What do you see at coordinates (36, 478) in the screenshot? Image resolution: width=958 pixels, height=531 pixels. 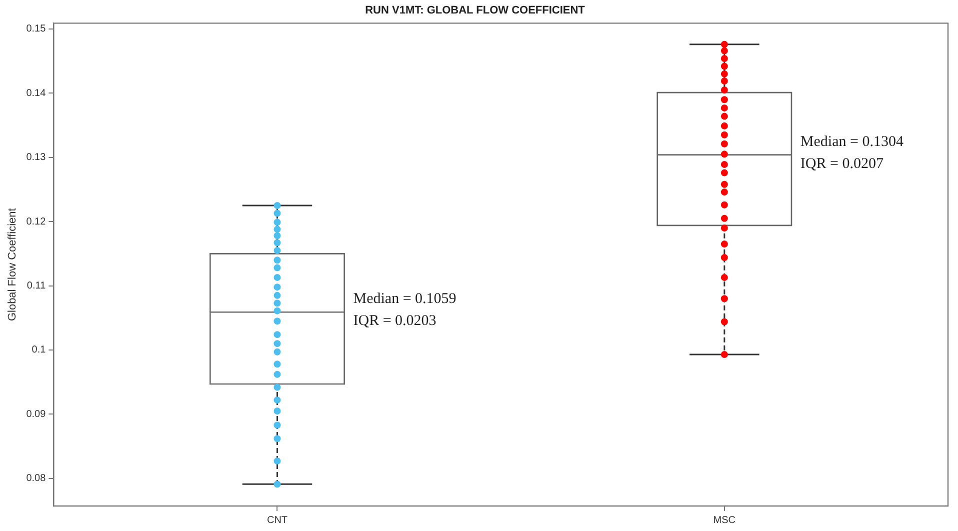 I see `y-tick-label: 0.08` at bounding box center [36, 478].